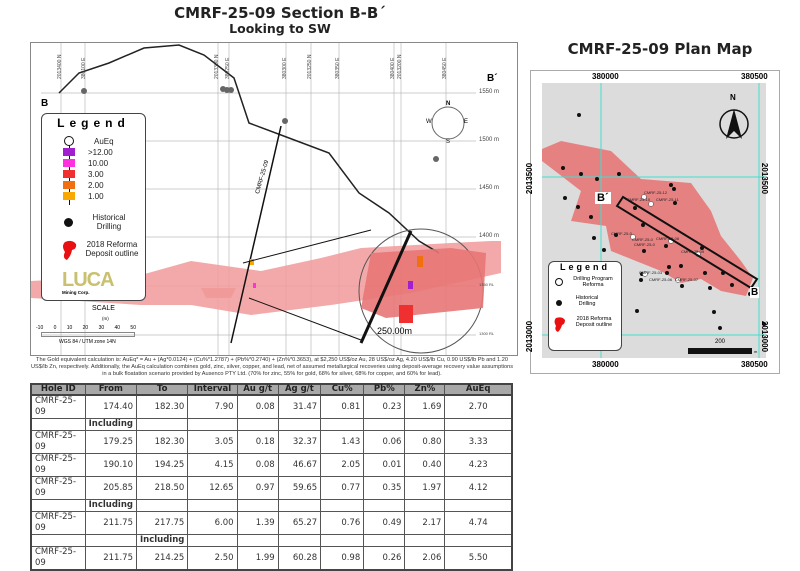  I want to click on elevation-label: 1400 m, so click(489, 236).